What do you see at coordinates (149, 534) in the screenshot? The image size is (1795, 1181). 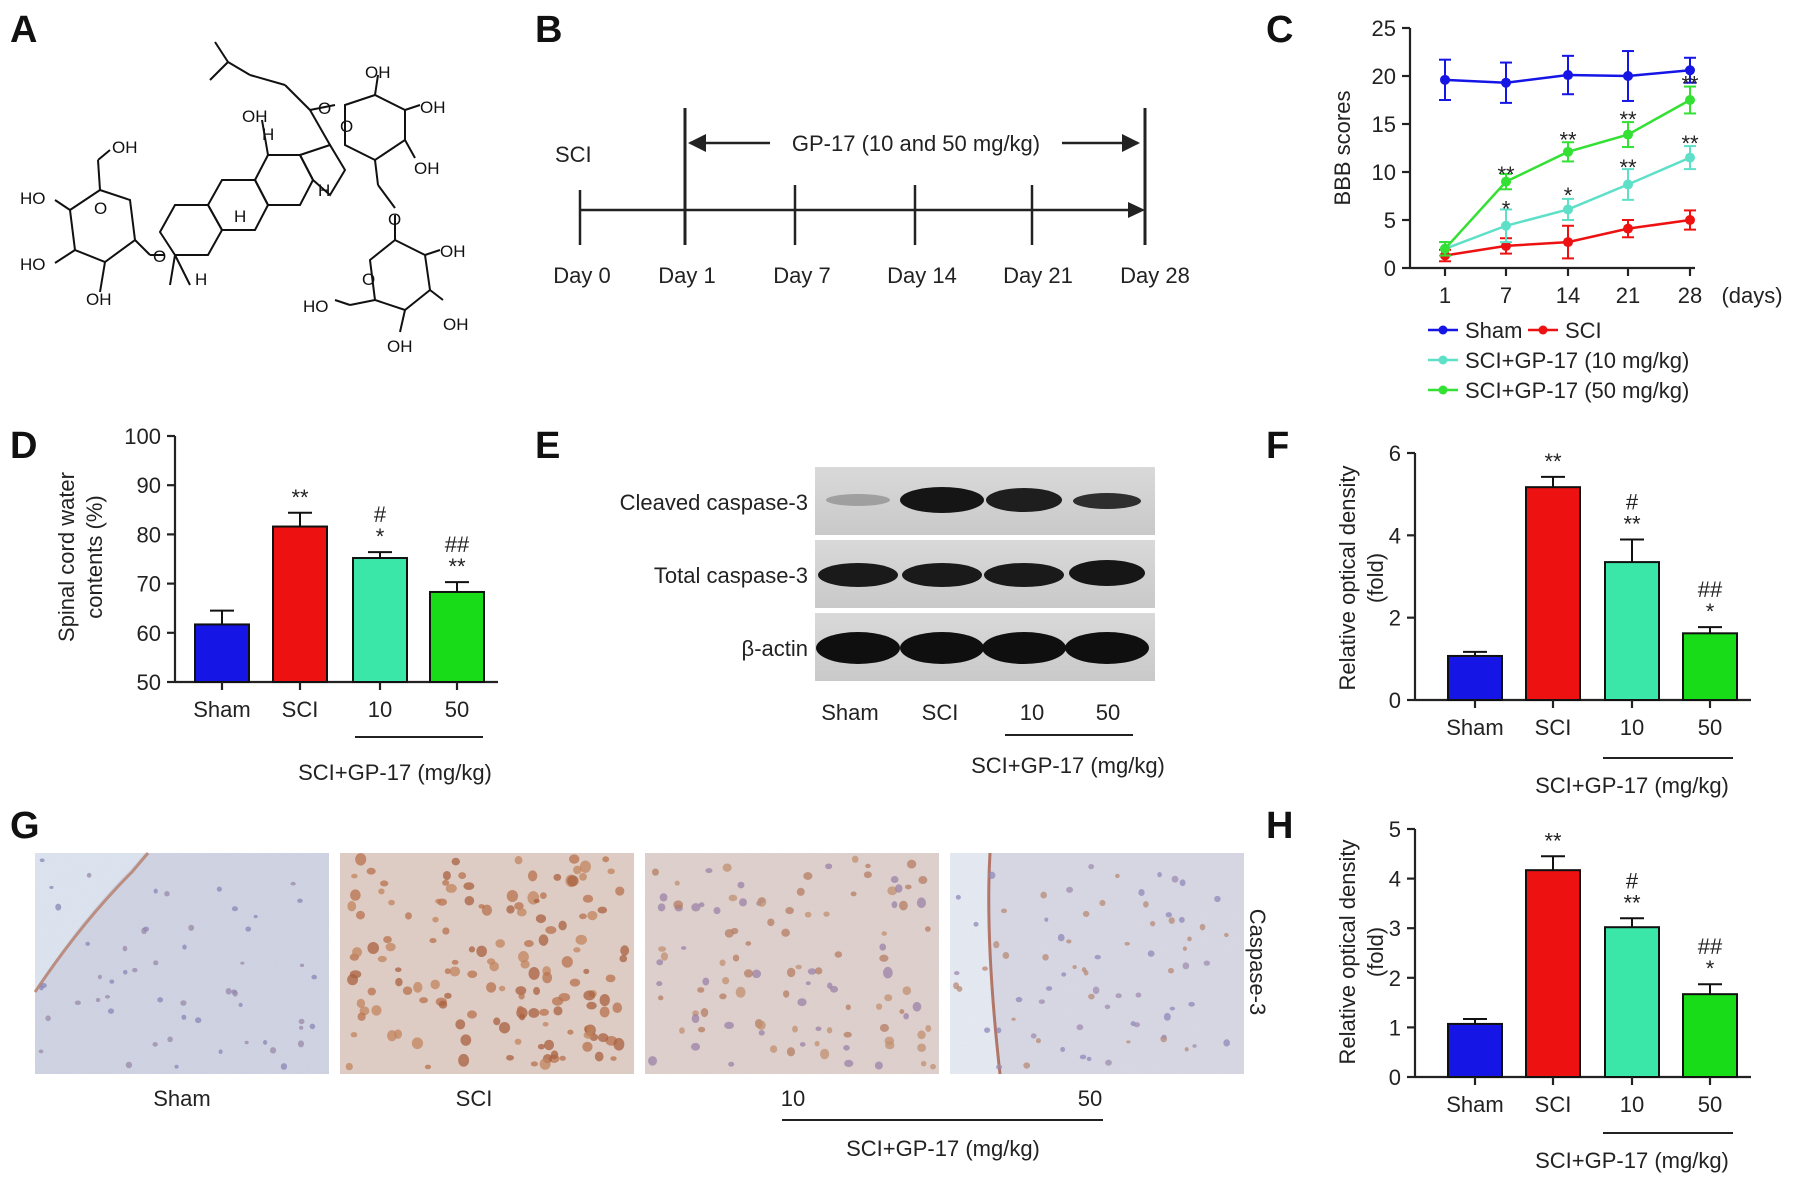 I see `y-tick-label: 80` at bounding box center [149, 534].